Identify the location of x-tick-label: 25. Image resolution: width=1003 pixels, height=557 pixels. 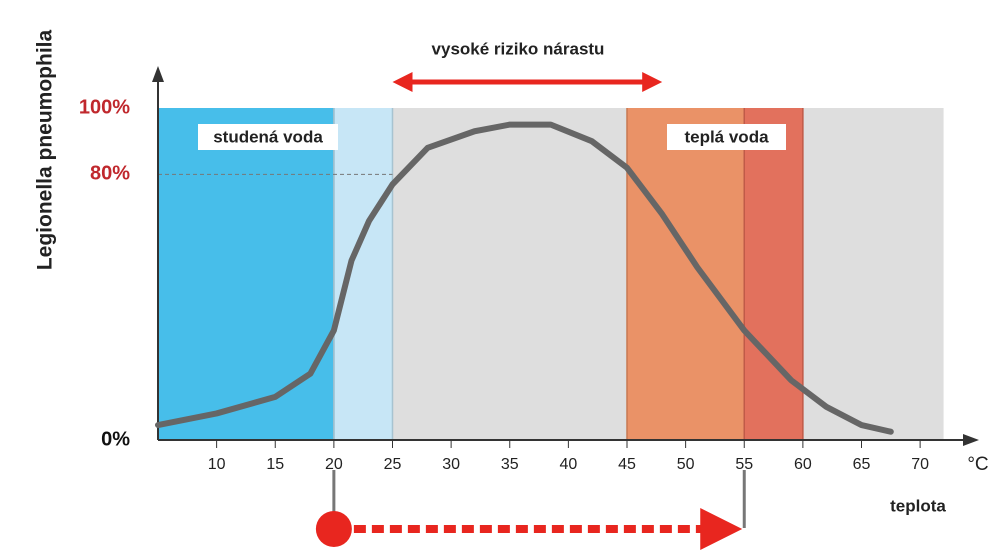
(393, 464).